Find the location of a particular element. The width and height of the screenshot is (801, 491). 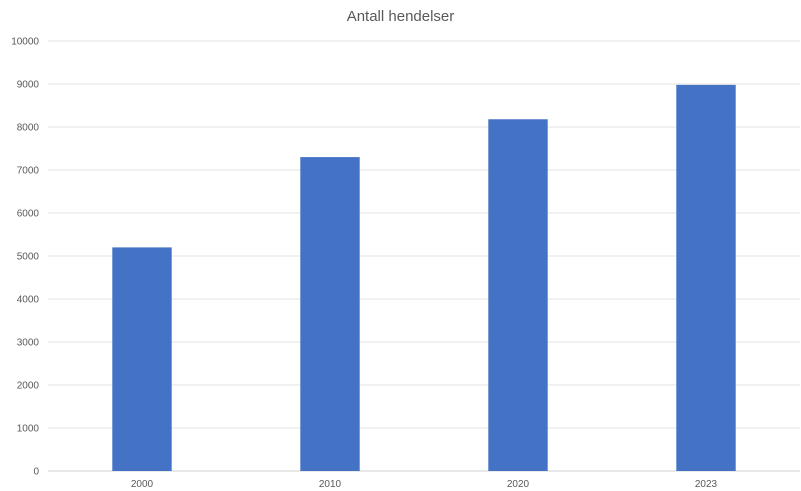

y-tick-label: 2000 is located at coordinates (28, 386).